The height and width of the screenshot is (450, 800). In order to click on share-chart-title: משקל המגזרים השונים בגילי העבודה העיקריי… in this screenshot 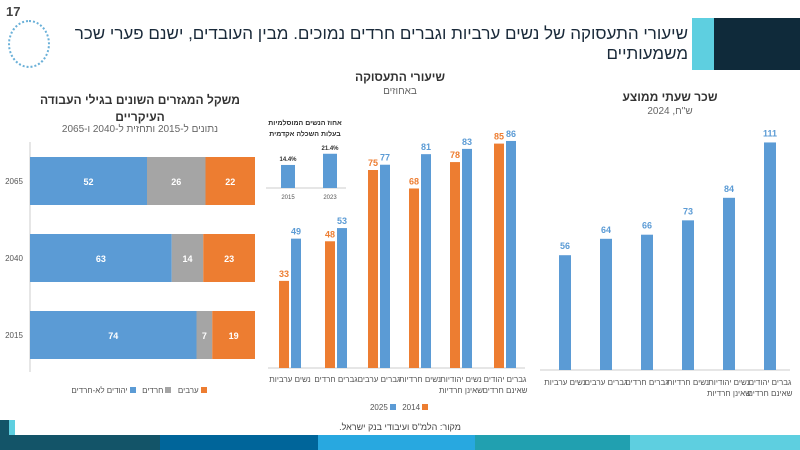, I will do `click(140, 108)`.